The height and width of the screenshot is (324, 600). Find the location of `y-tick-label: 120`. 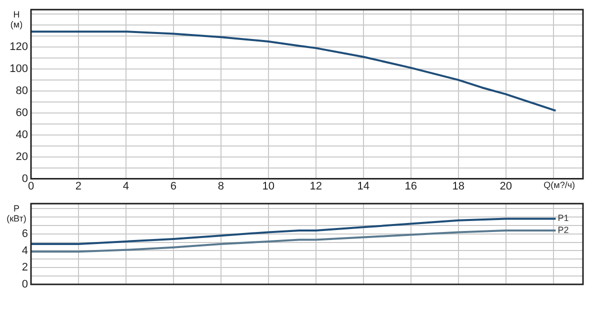

y-tick-label: 120 is located at coordinates (19, 46).